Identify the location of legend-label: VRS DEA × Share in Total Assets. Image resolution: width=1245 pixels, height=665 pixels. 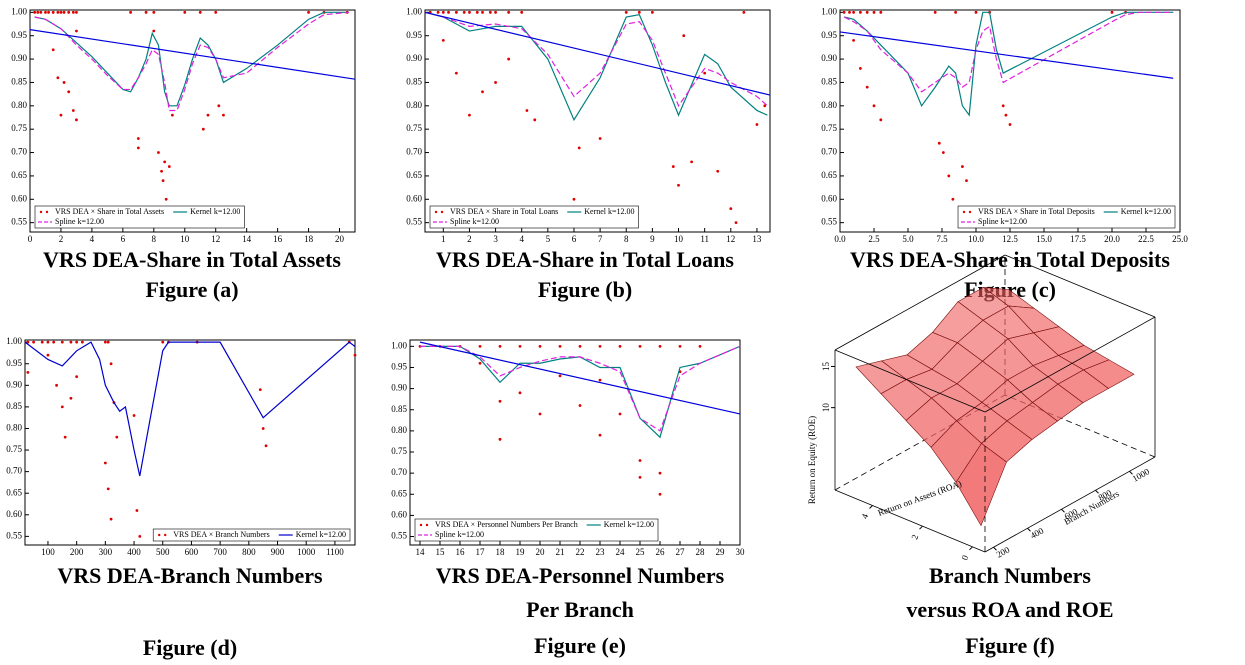
(109, 211).